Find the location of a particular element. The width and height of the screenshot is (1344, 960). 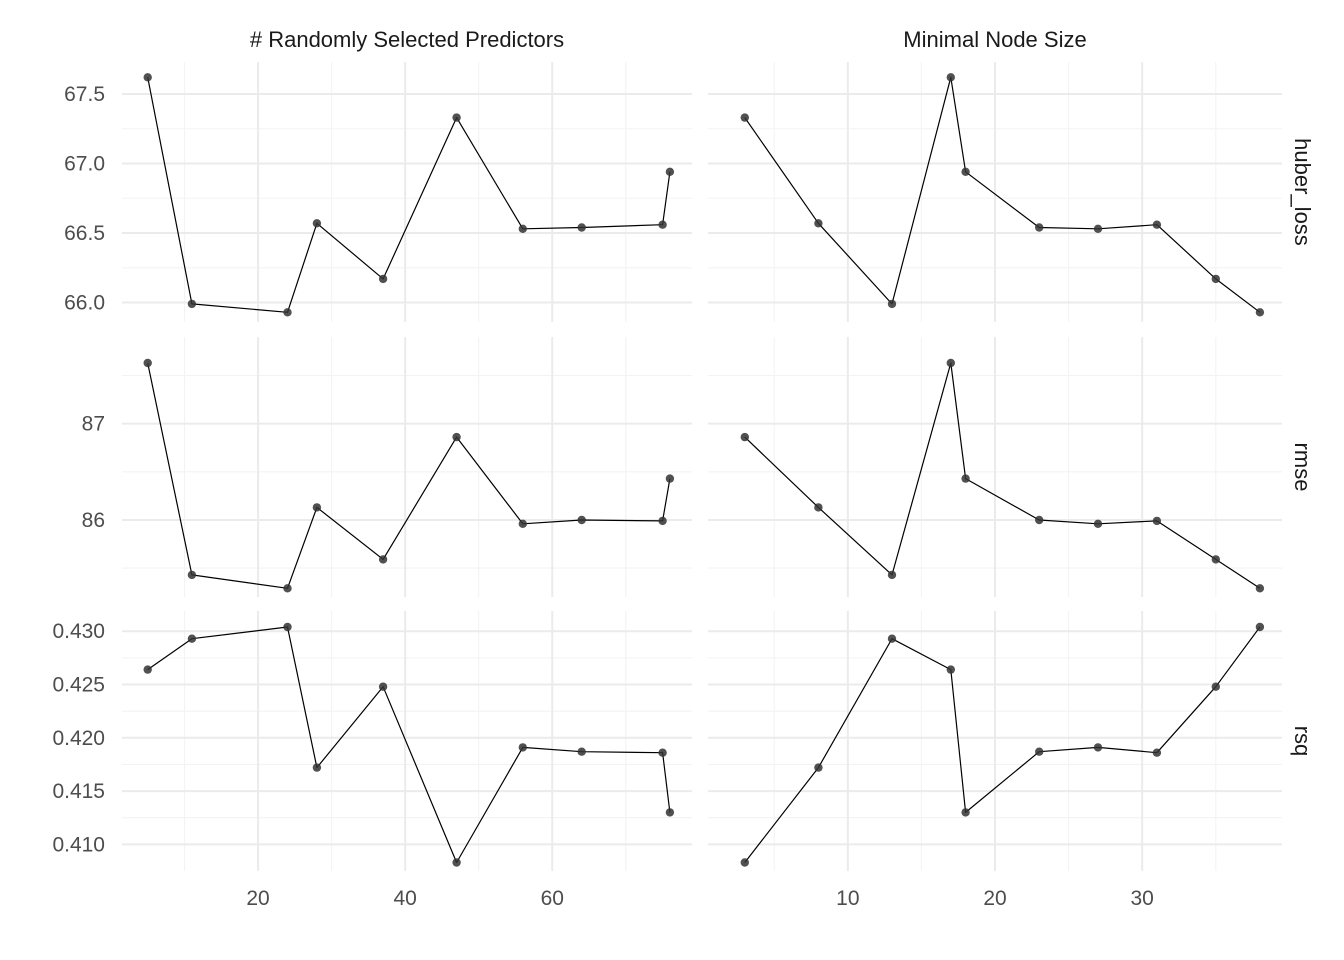

x-tick-label-randomly-selected-predictors: 60 is located at coordinates (552, 898).